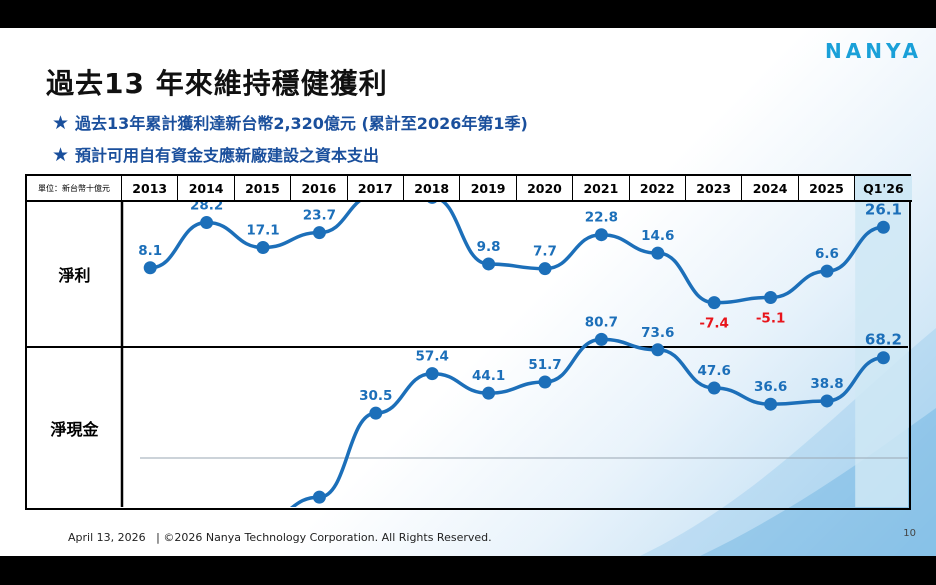 The image size is (936, 585). Describe the element at coordinates (714, 189) in the screenshot. I see `year-header: 2023` at that location.